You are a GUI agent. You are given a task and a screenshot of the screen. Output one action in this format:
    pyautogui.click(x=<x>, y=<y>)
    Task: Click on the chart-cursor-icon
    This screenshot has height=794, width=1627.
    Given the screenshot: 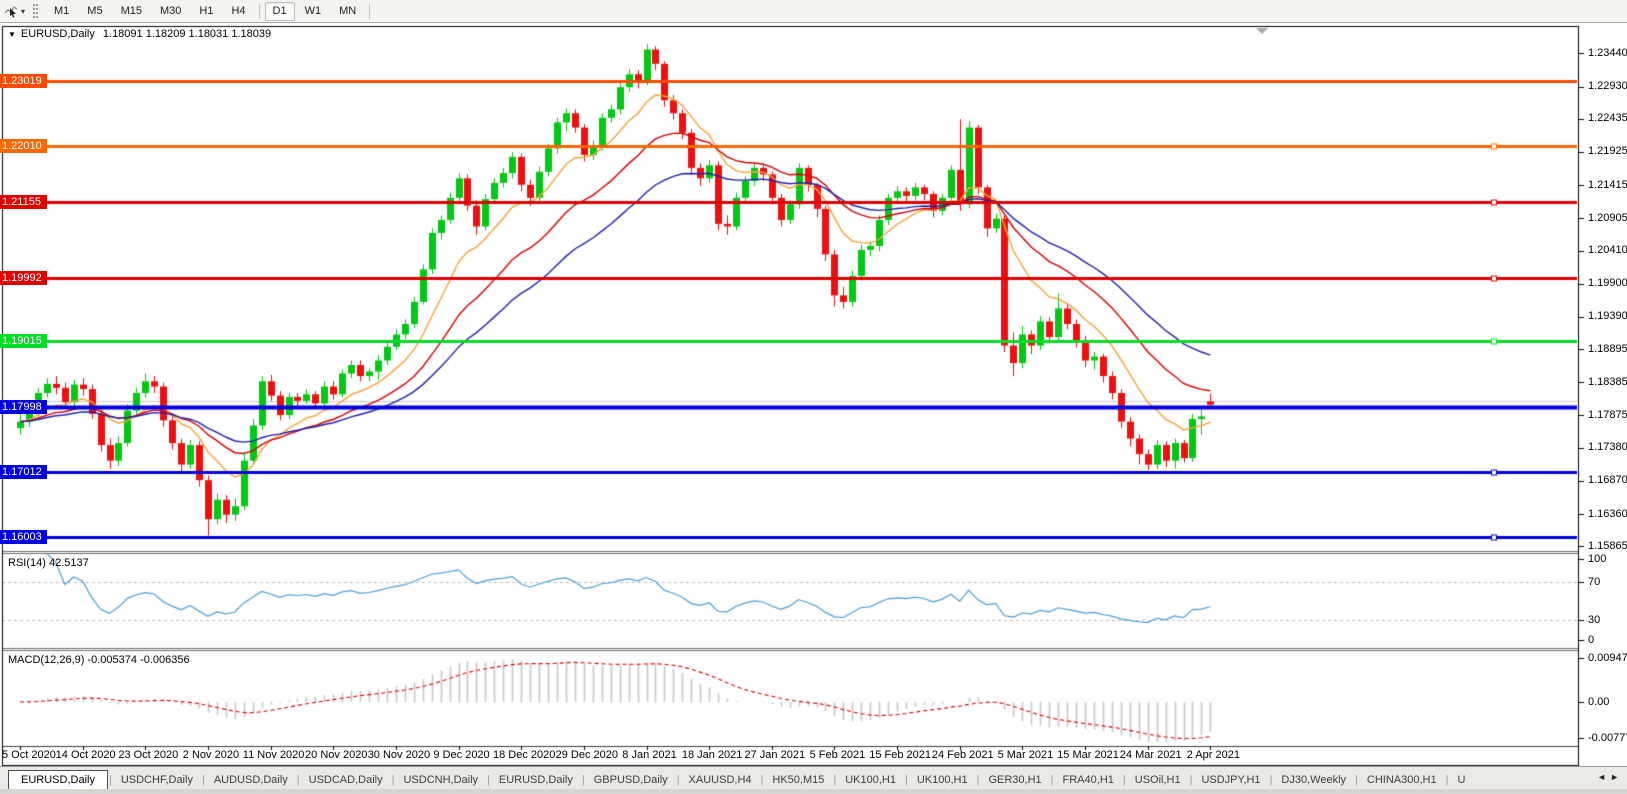 What is the action you would take?
    pyautogui.click(x=11, y=11)
    